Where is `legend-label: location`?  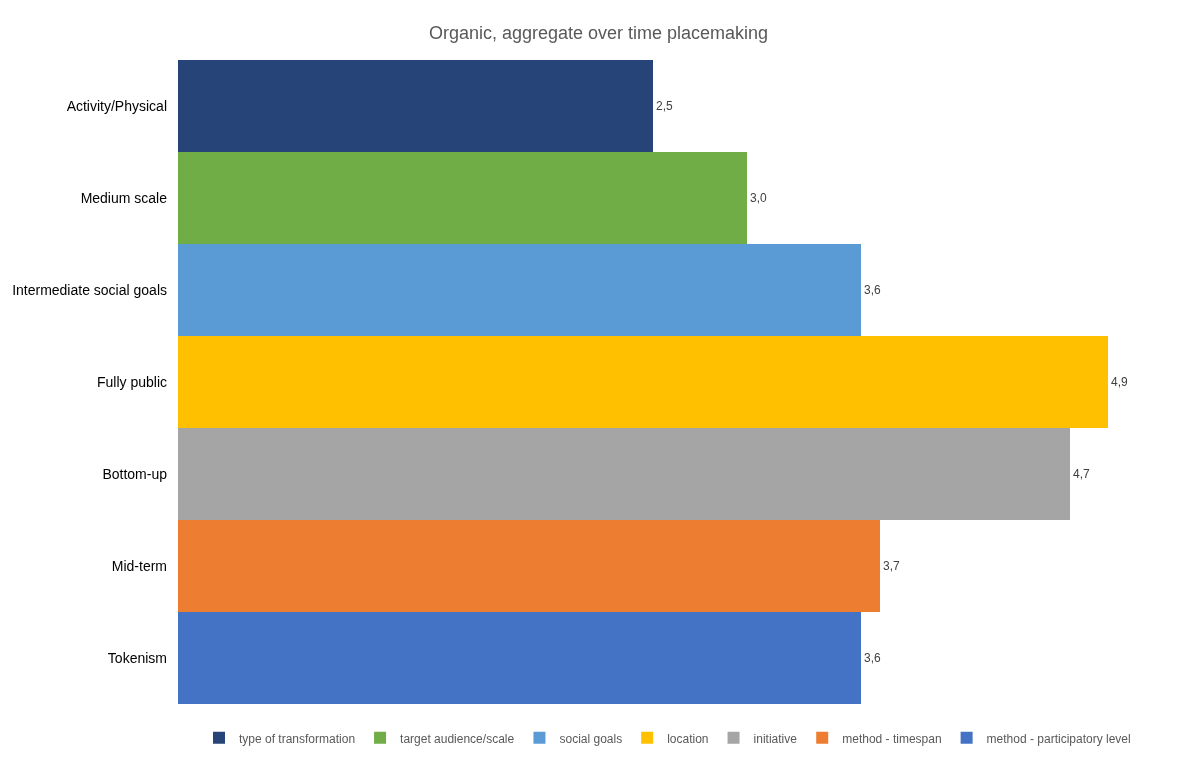
legend-label: location is located at coordinates (688, 738).